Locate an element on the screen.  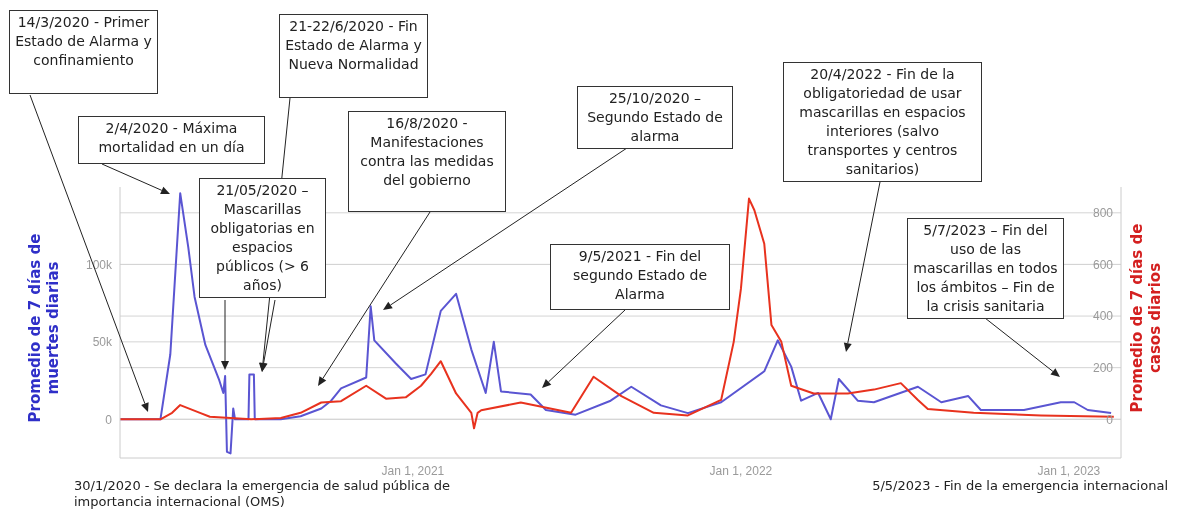
annotation: 21/05/2020 – Mascarillas obligatorias en espacios públicos (> 6 años) is located at coordinates (262, 237).